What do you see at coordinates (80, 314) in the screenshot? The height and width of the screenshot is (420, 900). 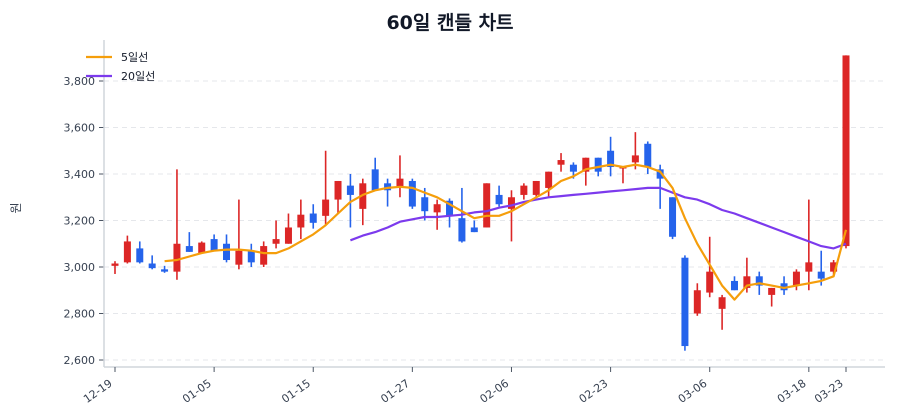 I see `y-tick-label: 2,800` at bounding box center [80, 314].